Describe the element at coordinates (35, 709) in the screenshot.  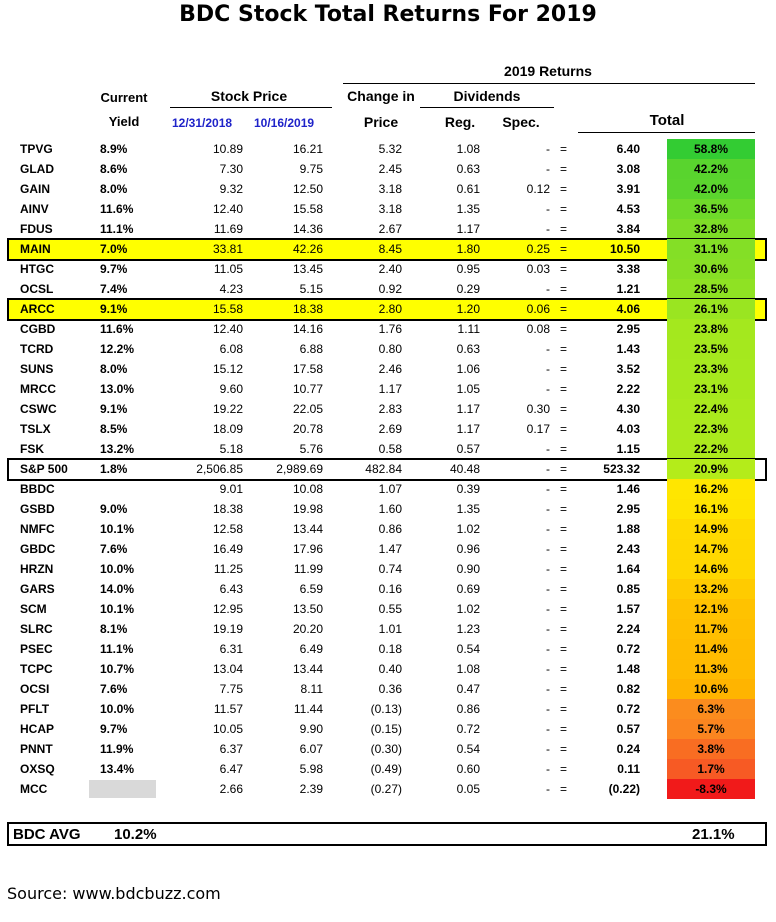
I see `cell-ticker: PFLT` at that location.